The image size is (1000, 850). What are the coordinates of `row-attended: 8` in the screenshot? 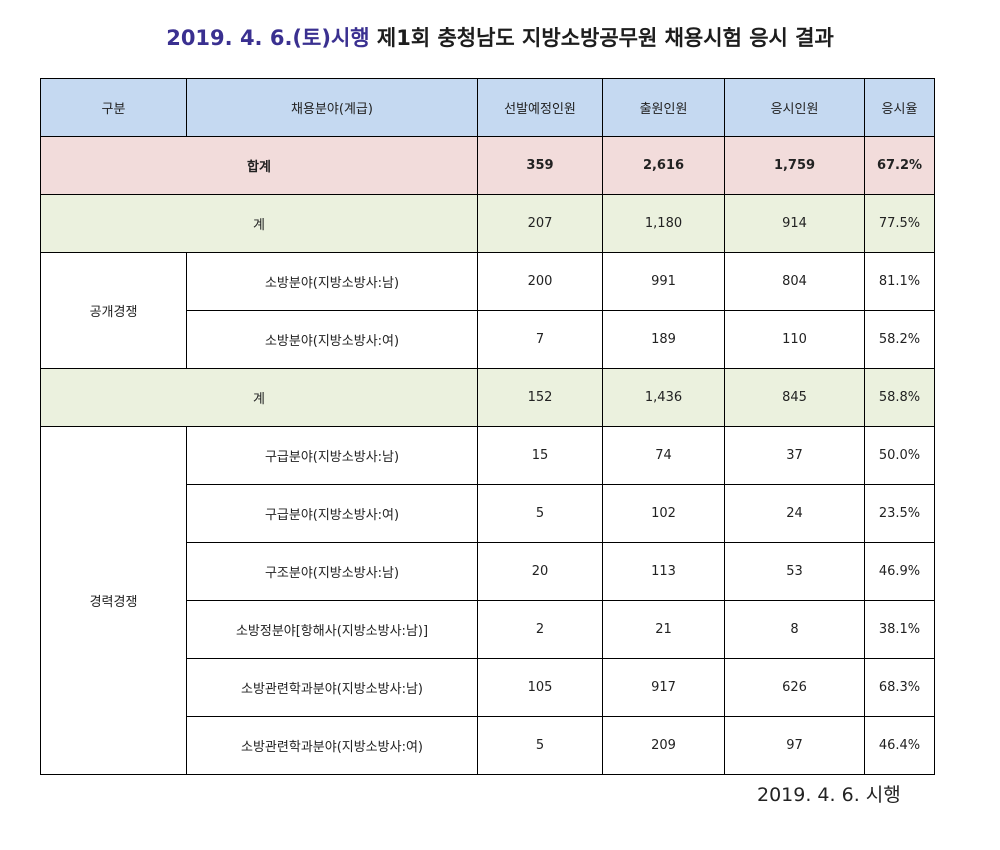 It's located at (794, 629).